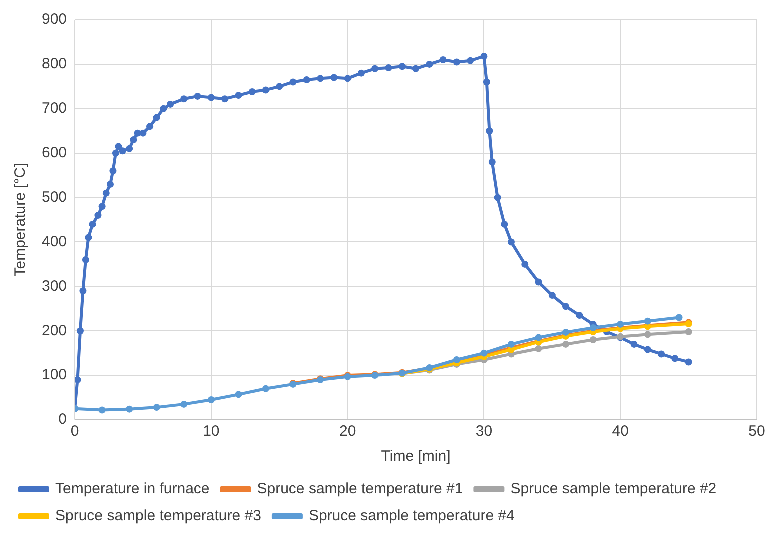 The width and height of the screenshot is (769, 538). What do you see at coordinates (55, 19) in the screenshot?
I see `y-tick-label: 900` at bounding box center [55, 19].